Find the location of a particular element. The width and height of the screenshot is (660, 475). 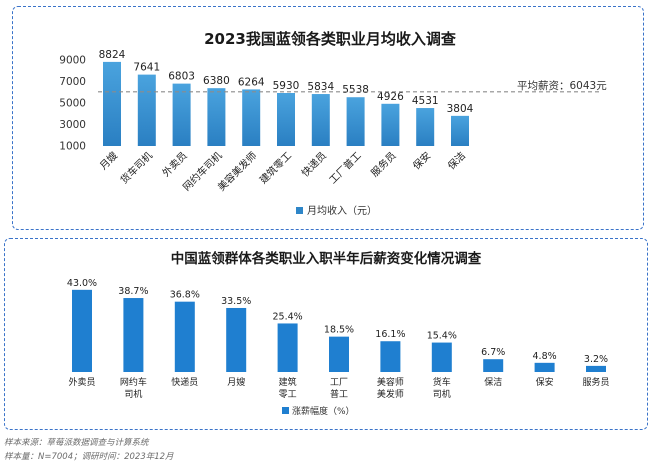

chart2-category-label: 美发师 is located at coordinates (390, 394).